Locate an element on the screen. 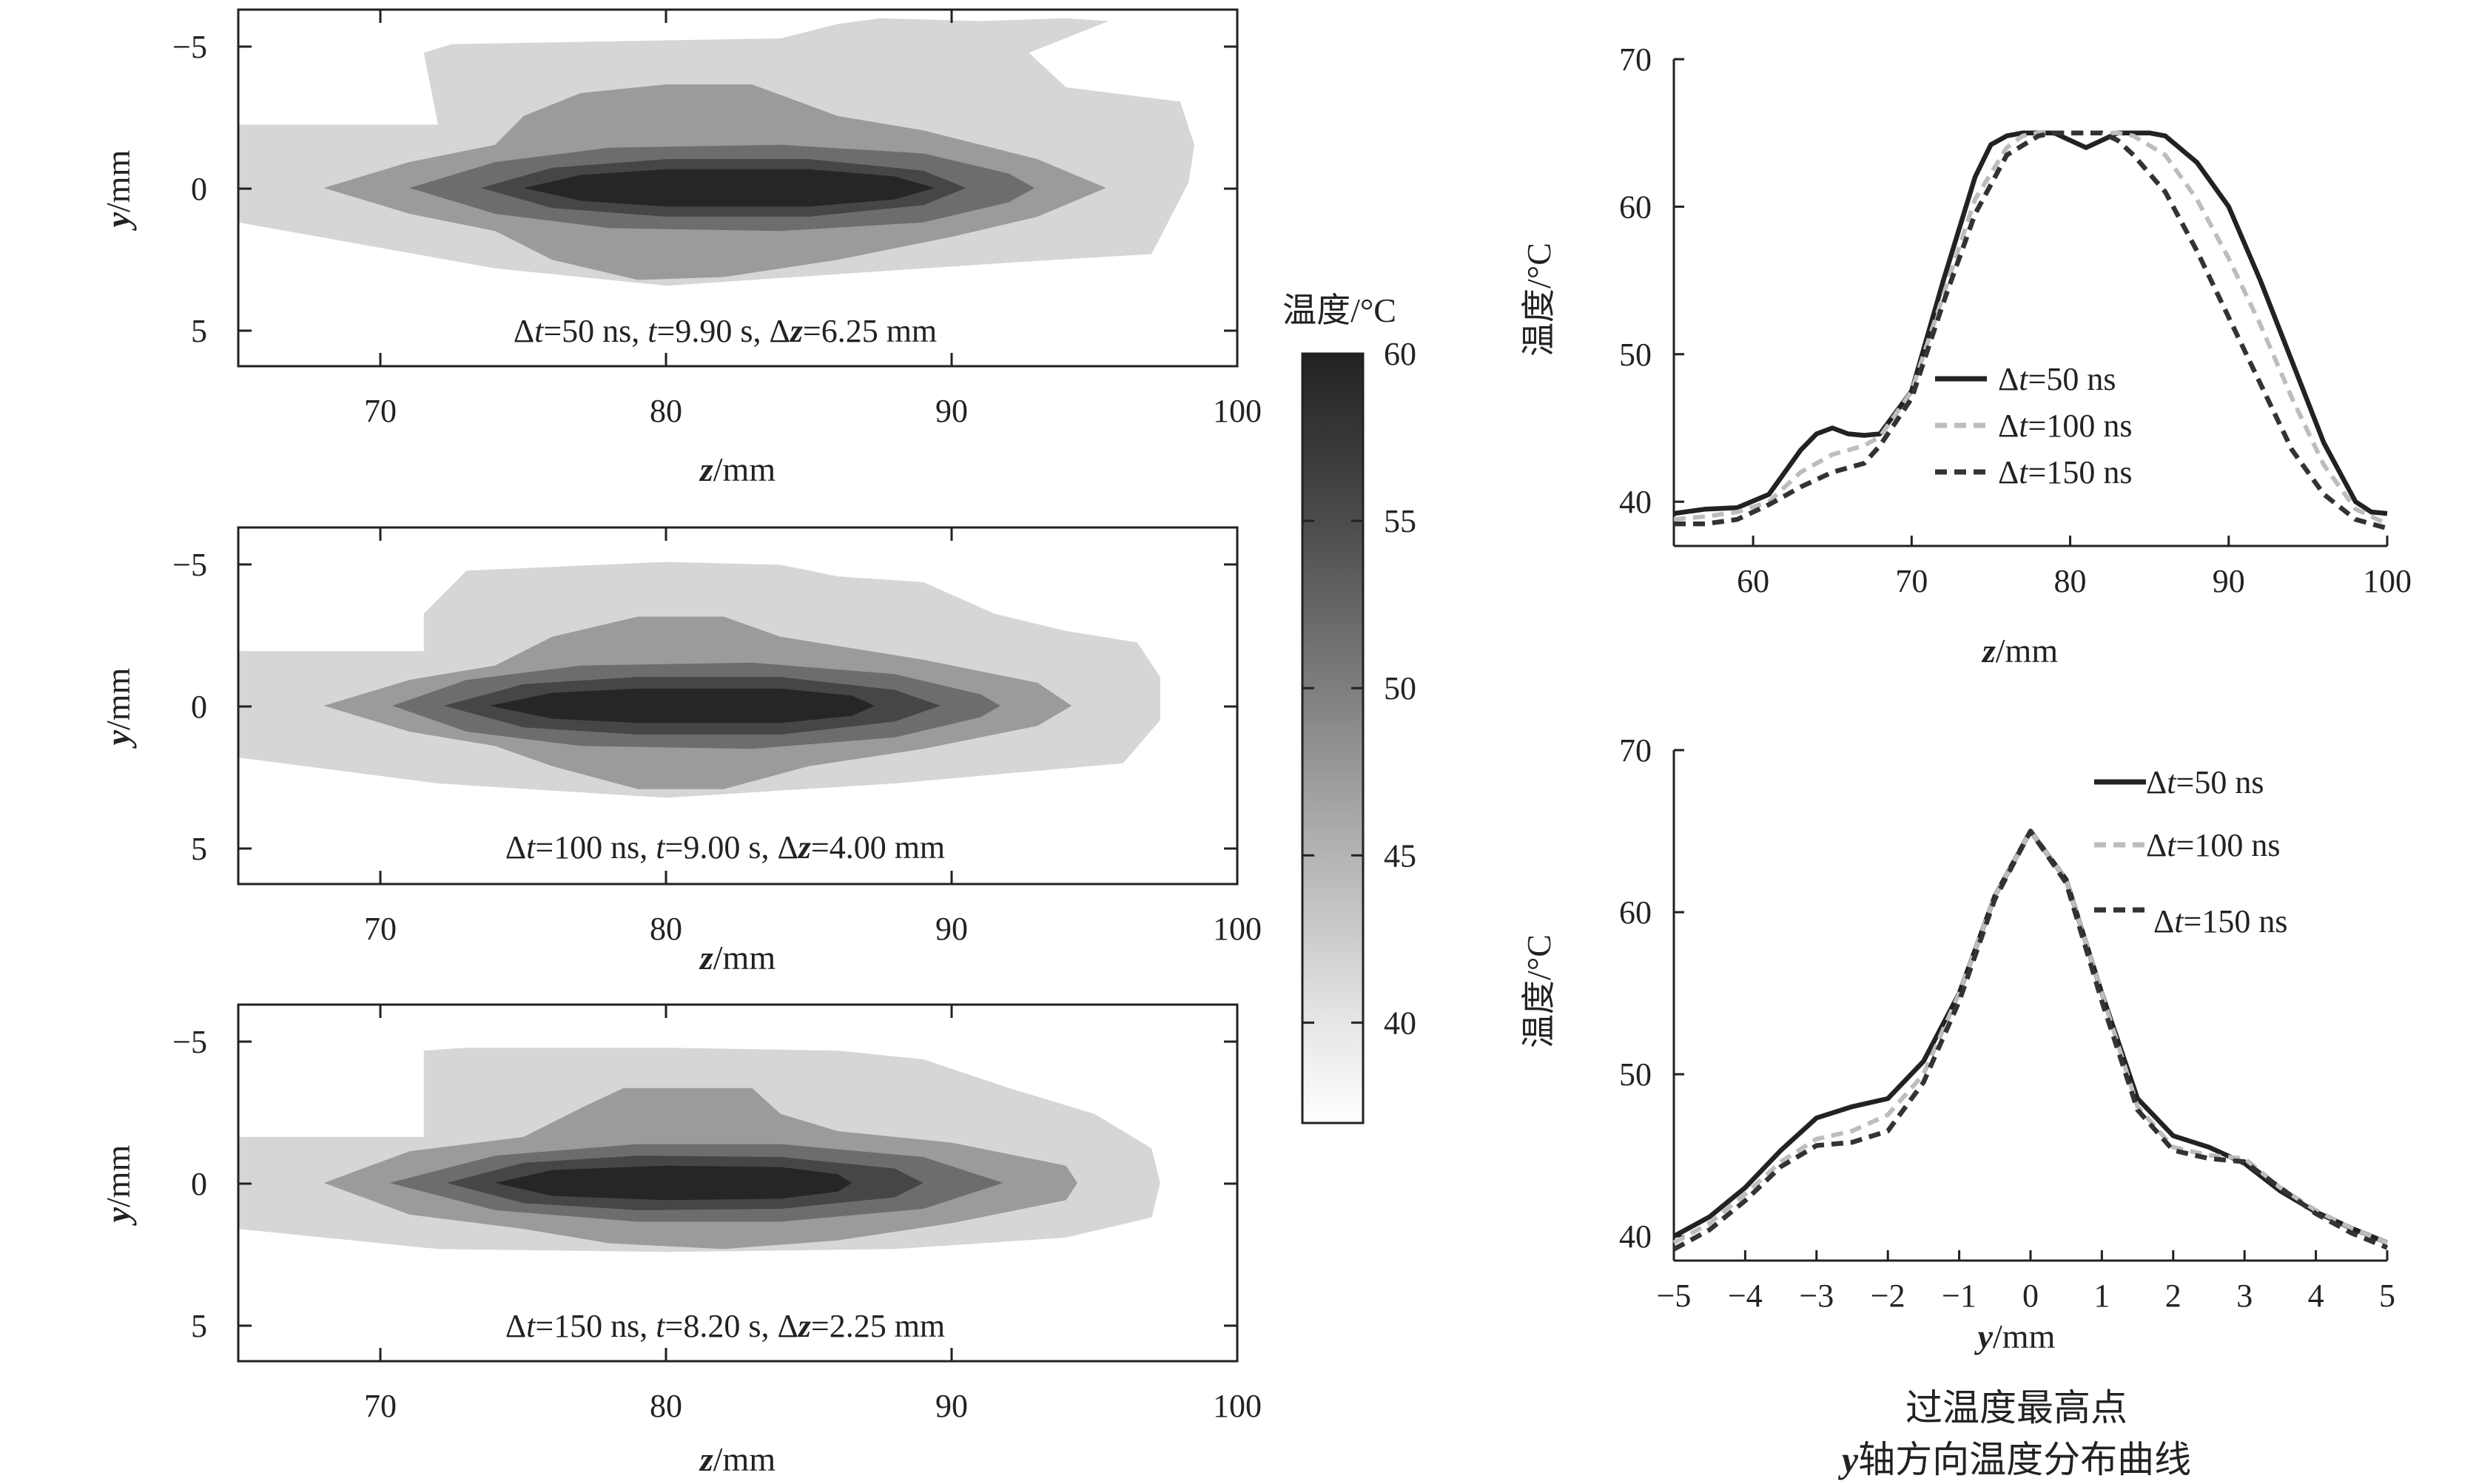 This screenshot has height=1484, width=2476. contour-panel-3-y-ticks: −5 0 5 is located at coordinates (704, 1184).